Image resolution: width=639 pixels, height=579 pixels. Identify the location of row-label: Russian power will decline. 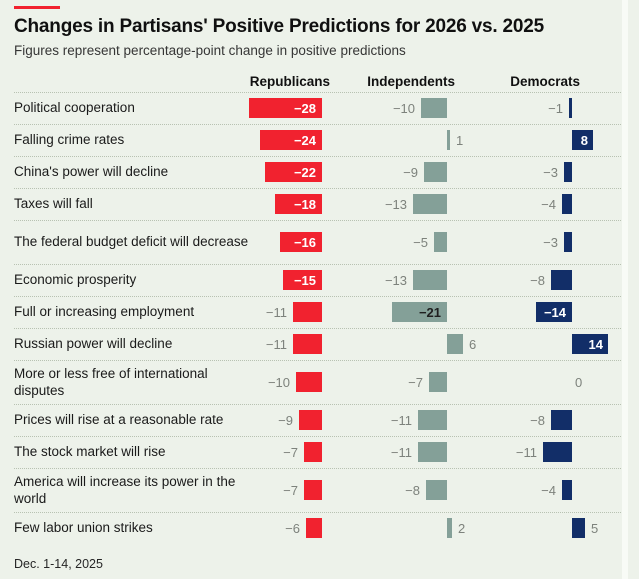
(93, 344).